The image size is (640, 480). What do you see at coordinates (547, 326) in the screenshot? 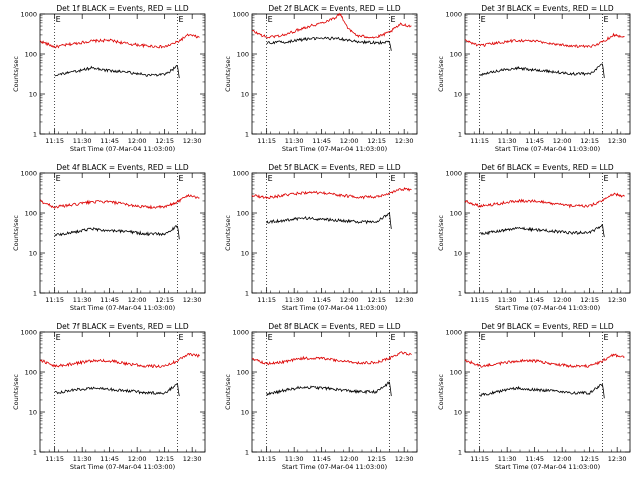
I see `chart-title: Det 9f BLACK = Events, RED = LLD` at bounding box center [547, 326].